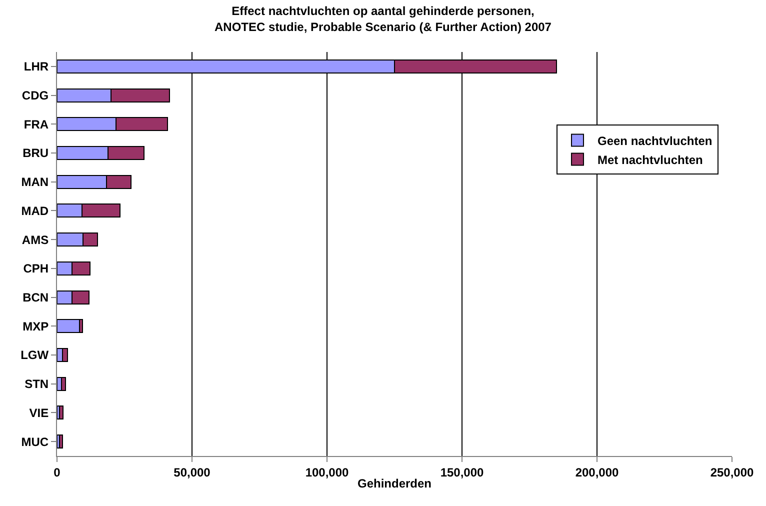 The image size is (766, 506). Describe the element at coordinates (35, 297) in the screenshot. I see `y-tick-label: BCN` at that location.